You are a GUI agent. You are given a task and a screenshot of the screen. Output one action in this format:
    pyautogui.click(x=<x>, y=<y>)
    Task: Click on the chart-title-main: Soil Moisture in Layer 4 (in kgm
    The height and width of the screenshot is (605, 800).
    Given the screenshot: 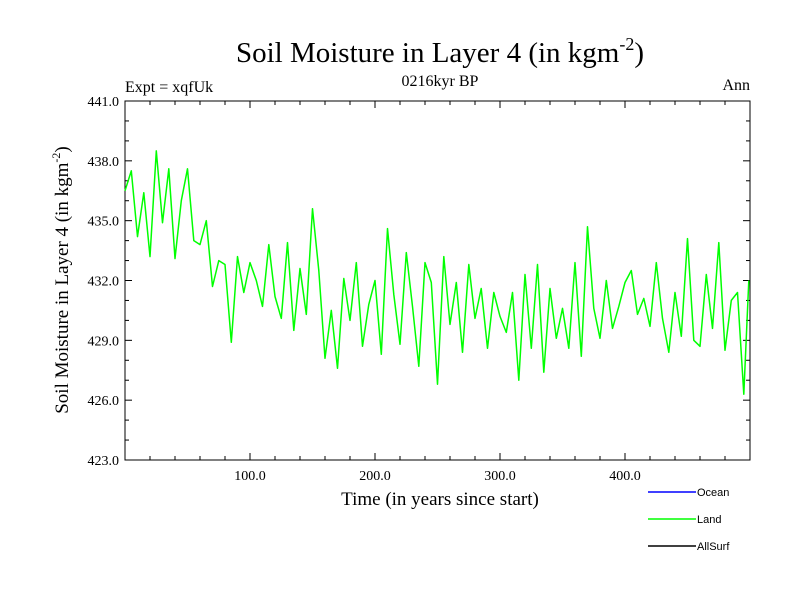 What is the action you would take?
    pyautogui.click(x=428, y=53)
    